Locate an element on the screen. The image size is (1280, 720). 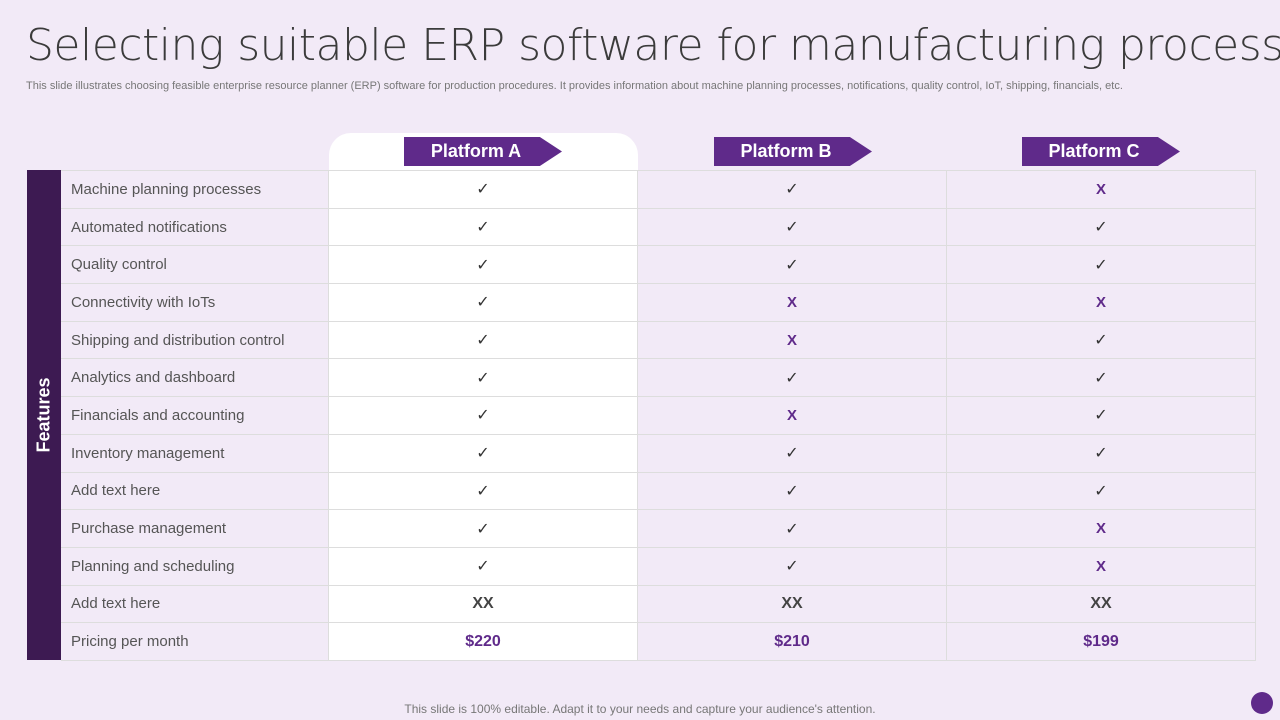
platform-b-header: Platform B is located at coordinates (793, 151).